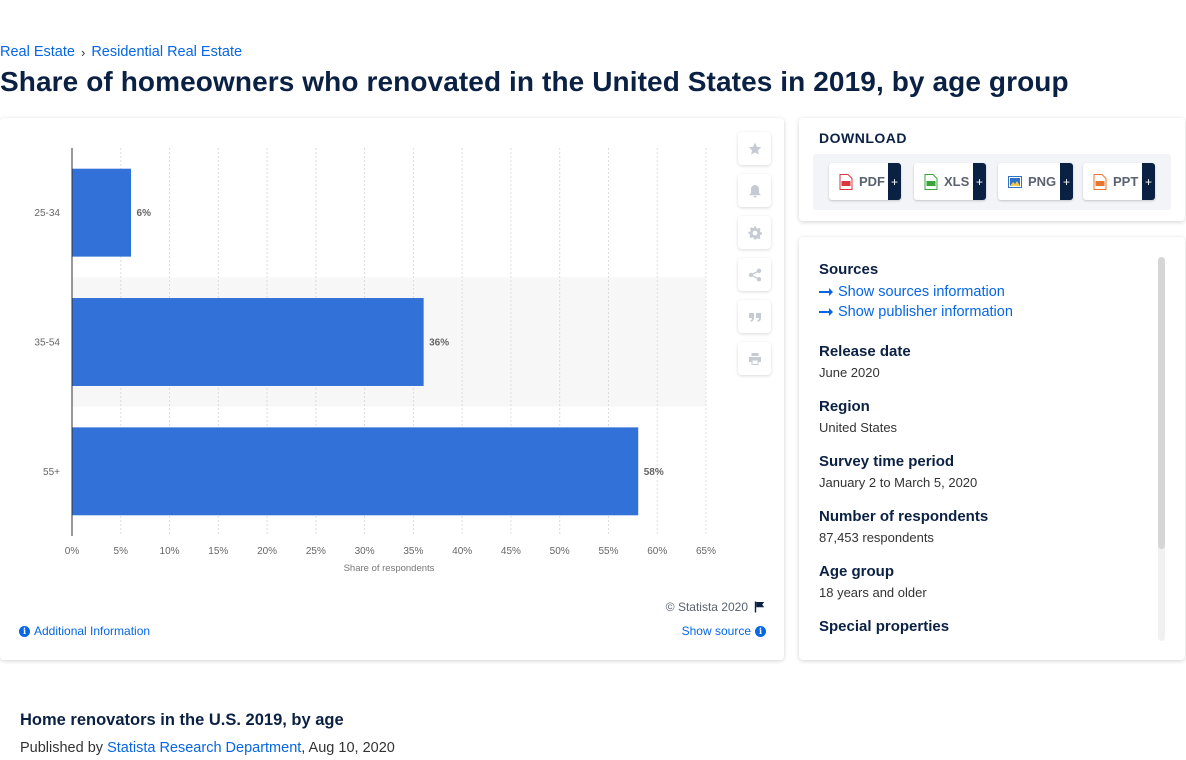  Describe the element at coordinates (873, 592) in the screenshot. I see `age-group-value: 18 years and older` at that location.